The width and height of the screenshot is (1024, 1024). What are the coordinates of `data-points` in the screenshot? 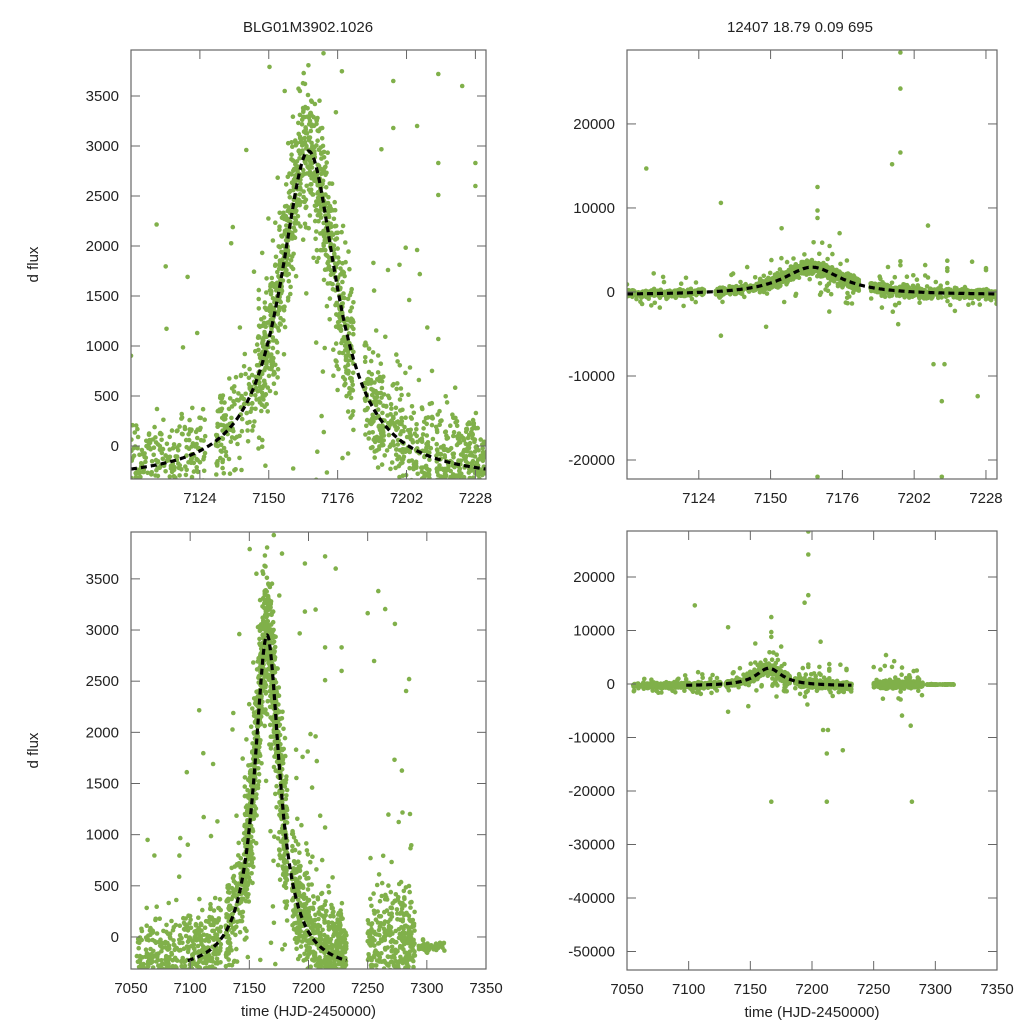 It's located at (290, 750).